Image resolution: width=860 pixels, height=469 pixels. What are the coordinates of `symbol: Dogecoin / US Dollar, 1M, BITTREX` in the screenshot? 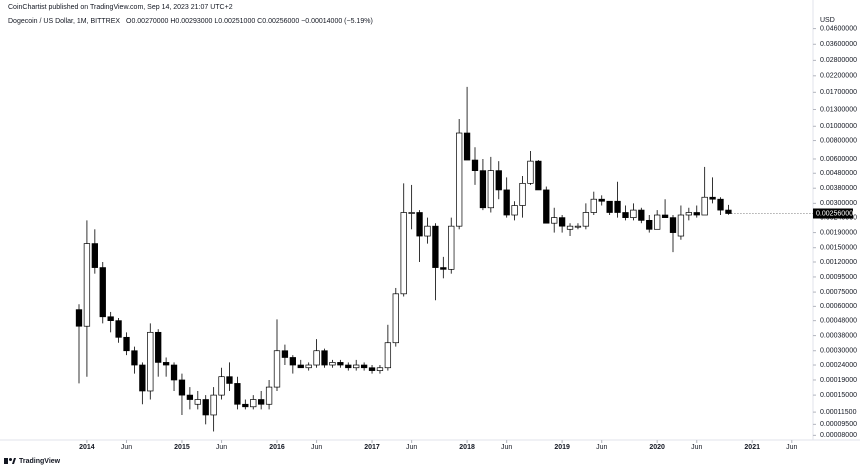 It's located at (64, 21).